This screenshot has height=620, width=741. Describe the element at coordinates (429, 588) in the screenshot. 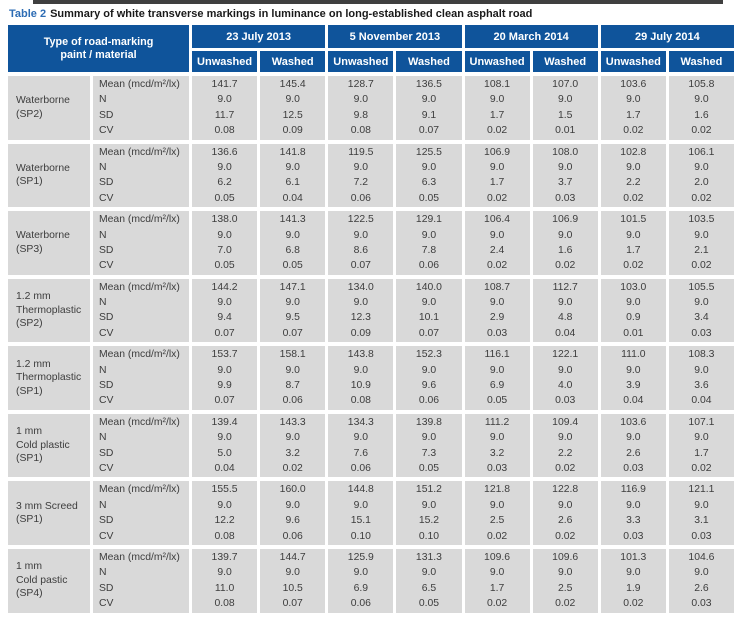

I see `value-sd: 6.5` at that location.